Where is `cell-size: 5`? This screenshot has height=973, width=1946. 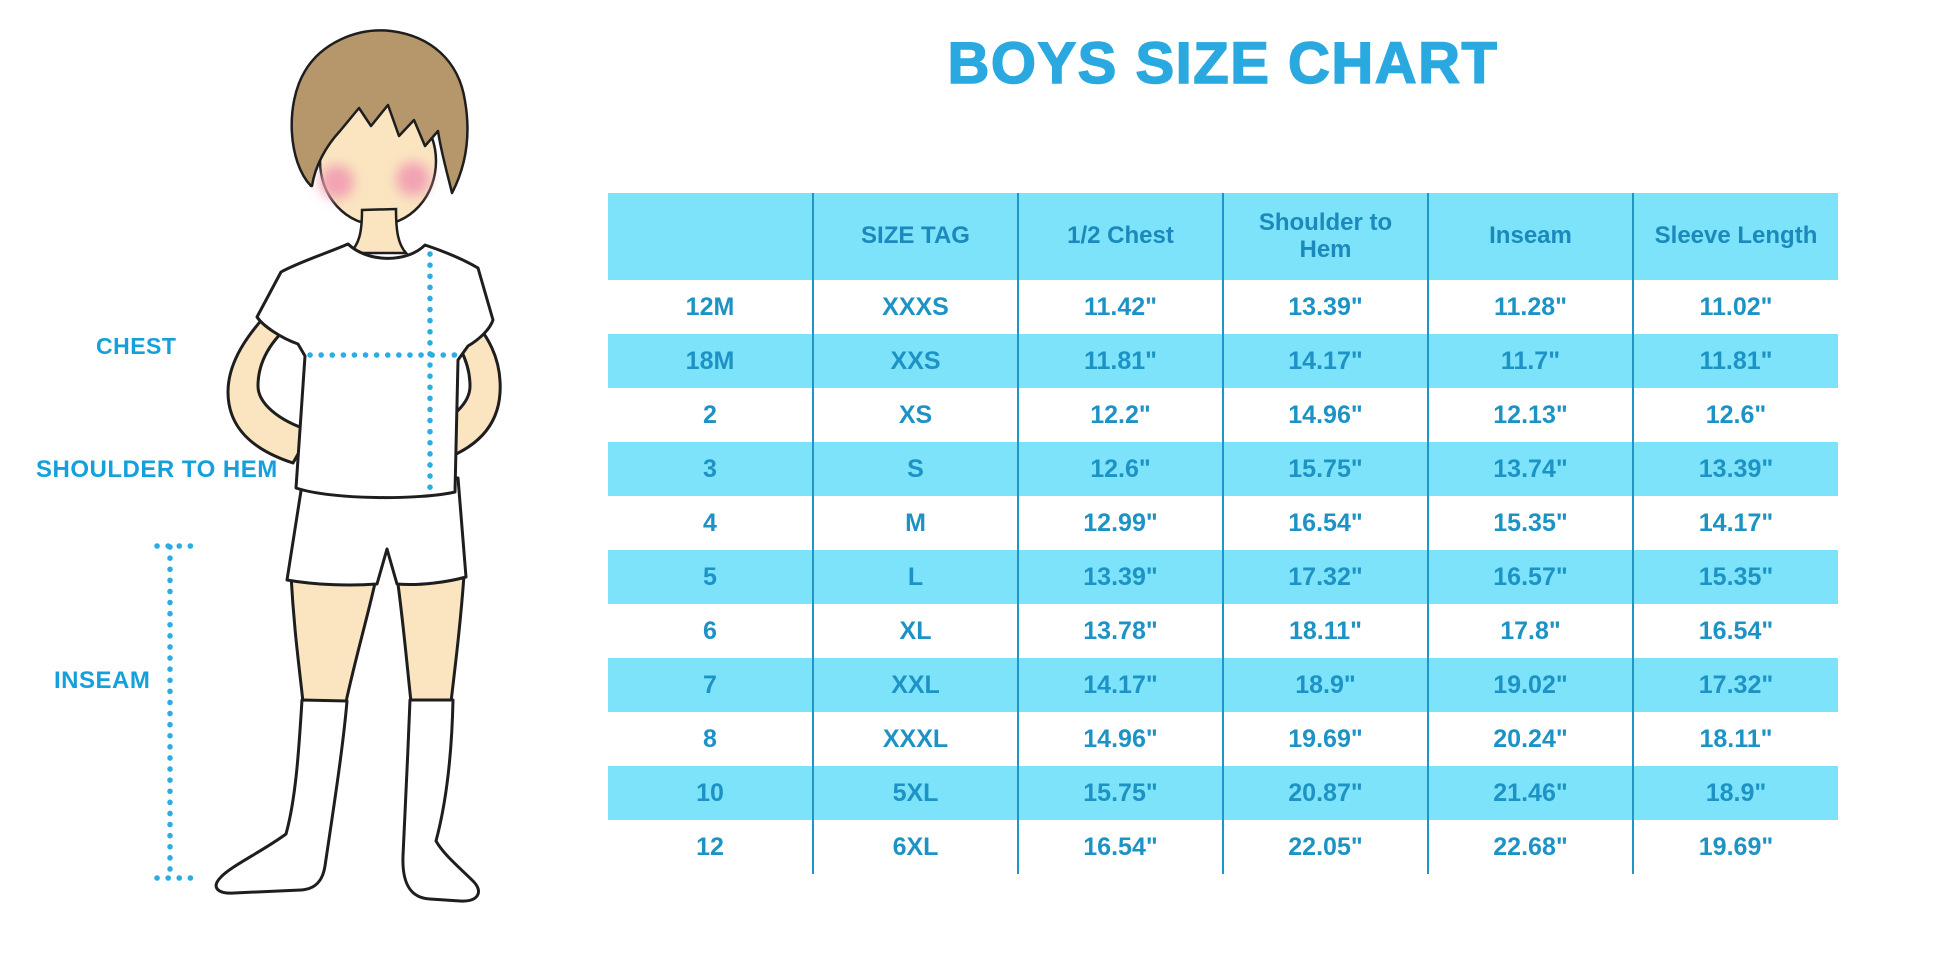 cell-size: 5 is located at coordinates (710, 577).